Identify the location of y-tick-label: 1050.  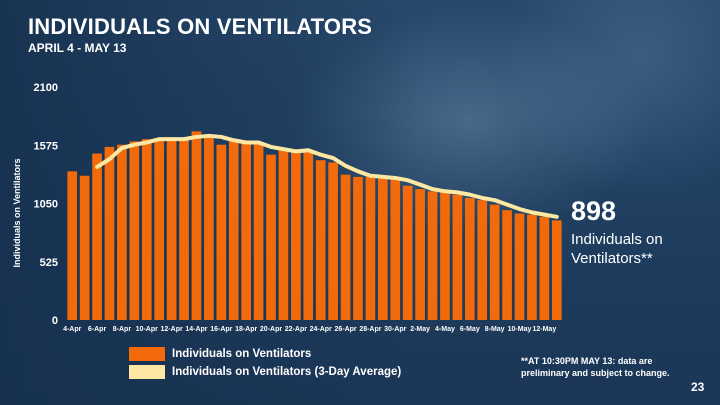
(46, 205).